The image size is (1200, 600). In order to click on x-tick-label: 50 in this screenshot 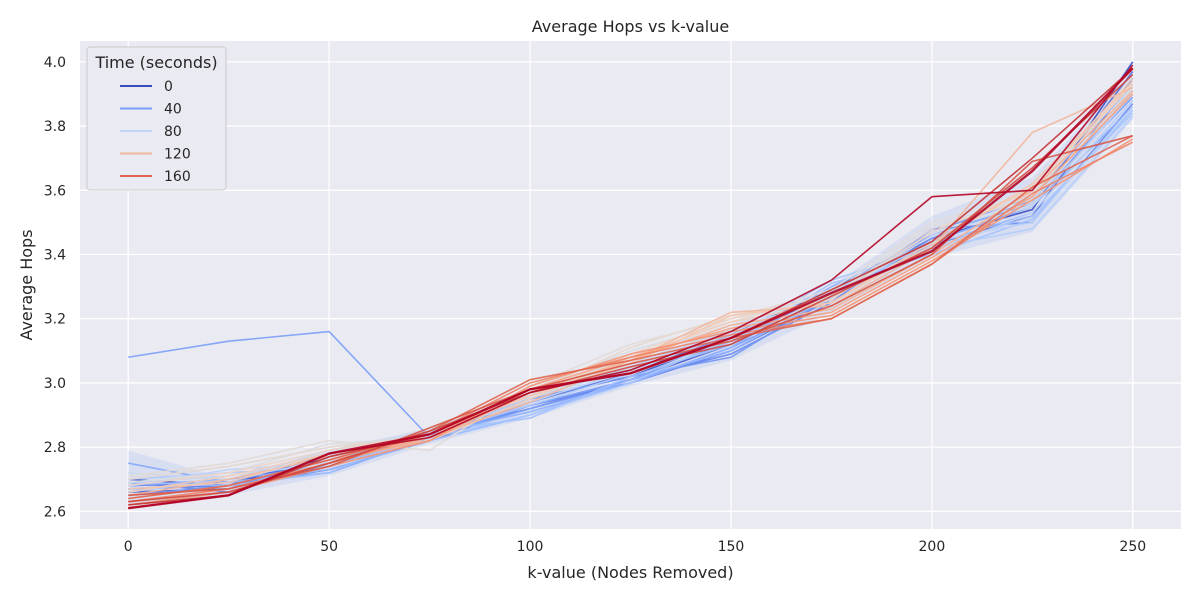, I will do `click(329, 547)`.